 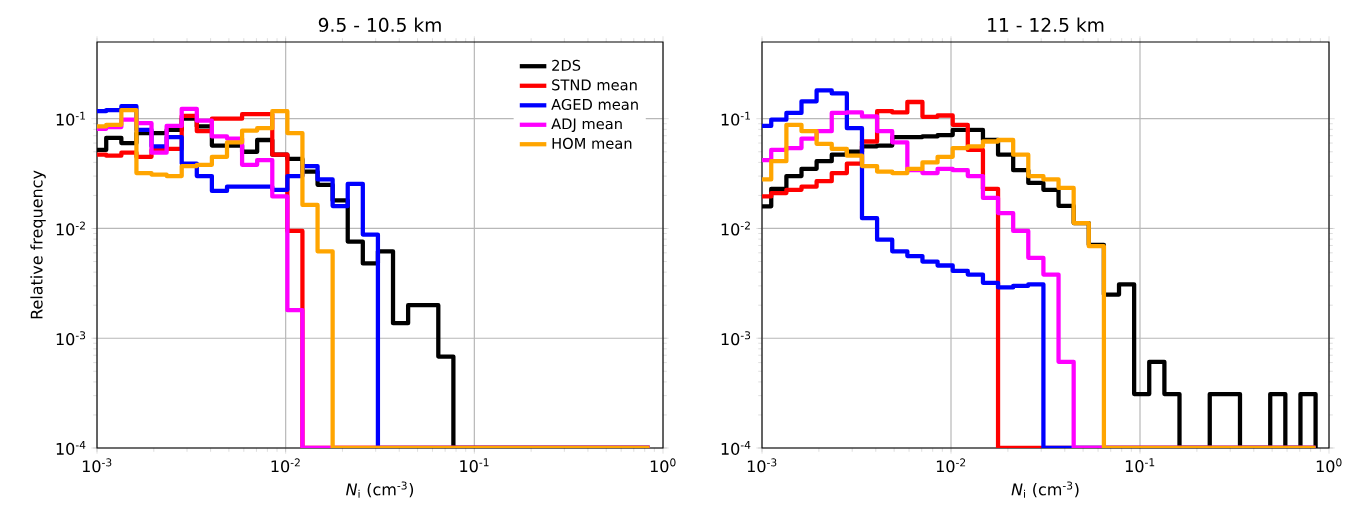 I want to click on y-axis-title: Relative frequency, so click(x=38, y=244).